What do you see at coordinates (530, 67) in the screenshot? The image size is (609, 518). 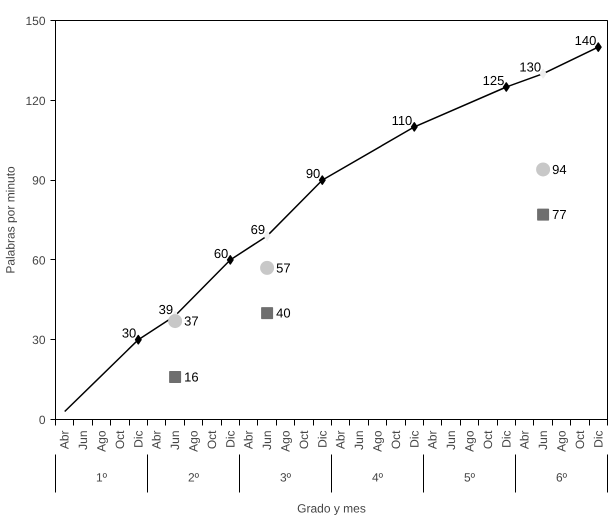 I see `data-label: 130` at bounding box center [530, 67].